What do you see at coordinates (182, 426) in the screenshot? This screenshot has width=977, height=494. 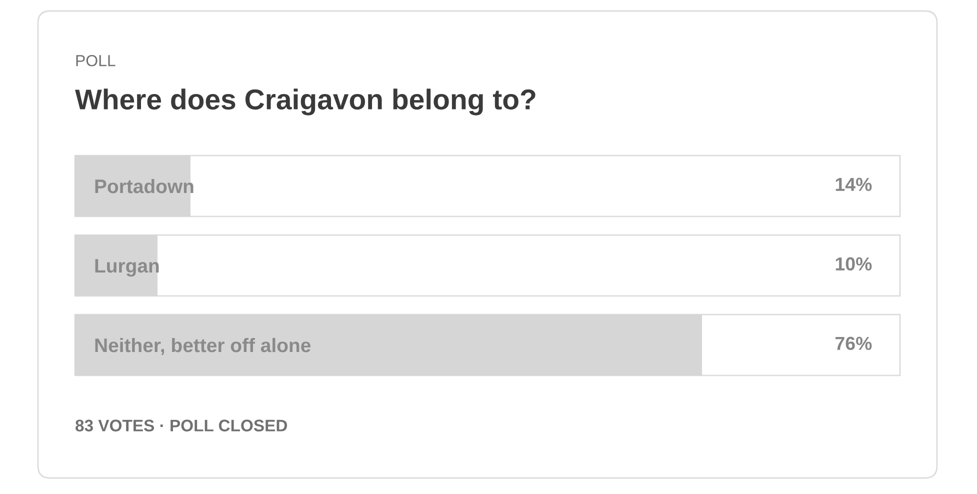 I see `text: 83 VOTES · POLL CLOSED` at bounding box center [182, 426].